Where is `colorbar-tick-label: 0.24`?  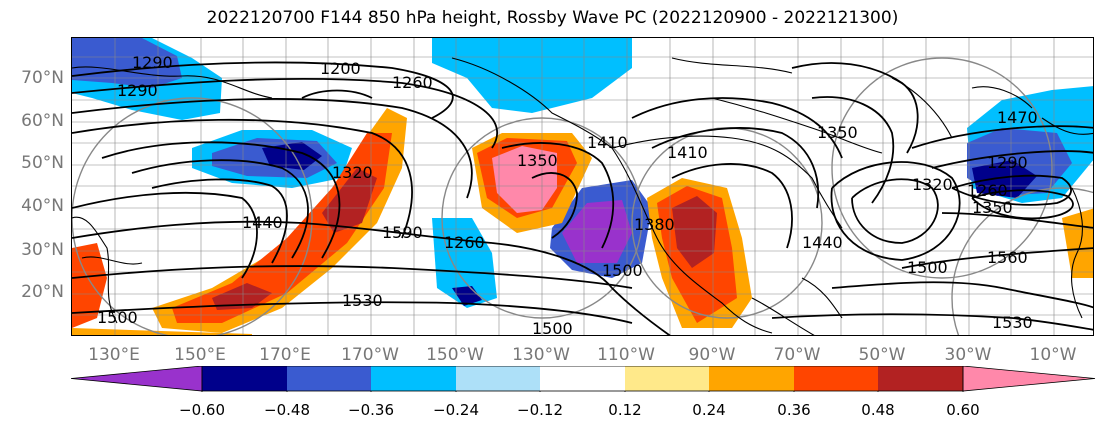
colorbar-tick-label: 0.24 is located at coordinates (709, 410).